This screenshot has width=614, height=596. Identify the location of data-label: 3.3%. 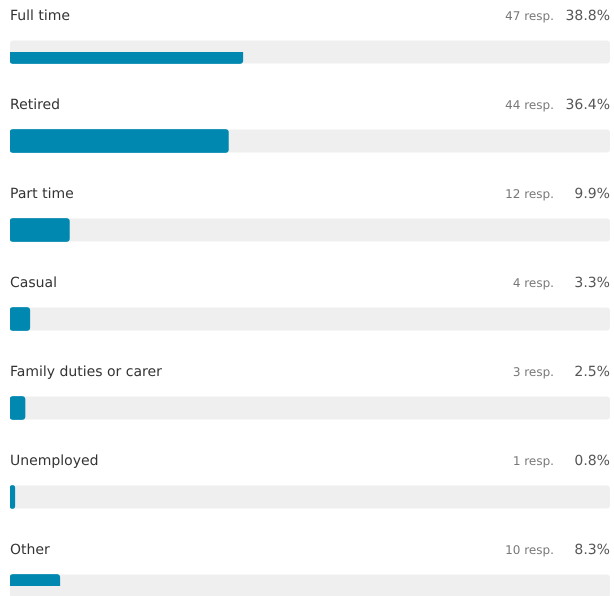
(592, 283).